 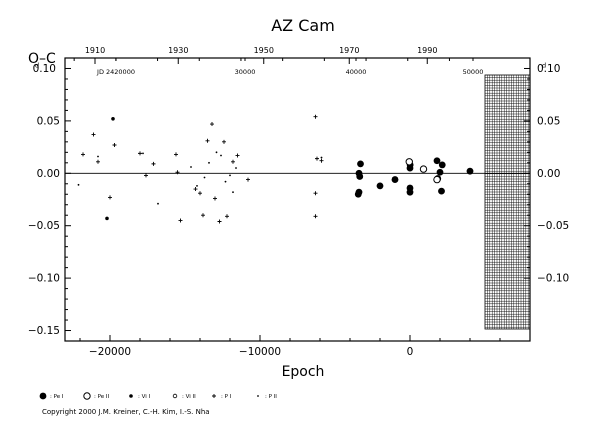 I want to click on legend-label: : Vi II, so click(x=189, y=397).